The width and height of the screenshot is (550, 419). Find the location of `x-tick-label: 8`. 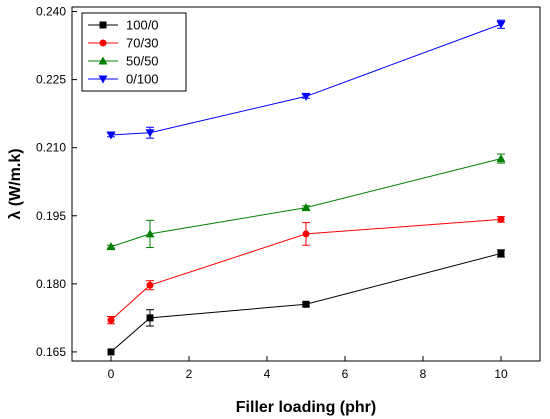

x-tick-label: 8 is located at coordinates (423, 374).